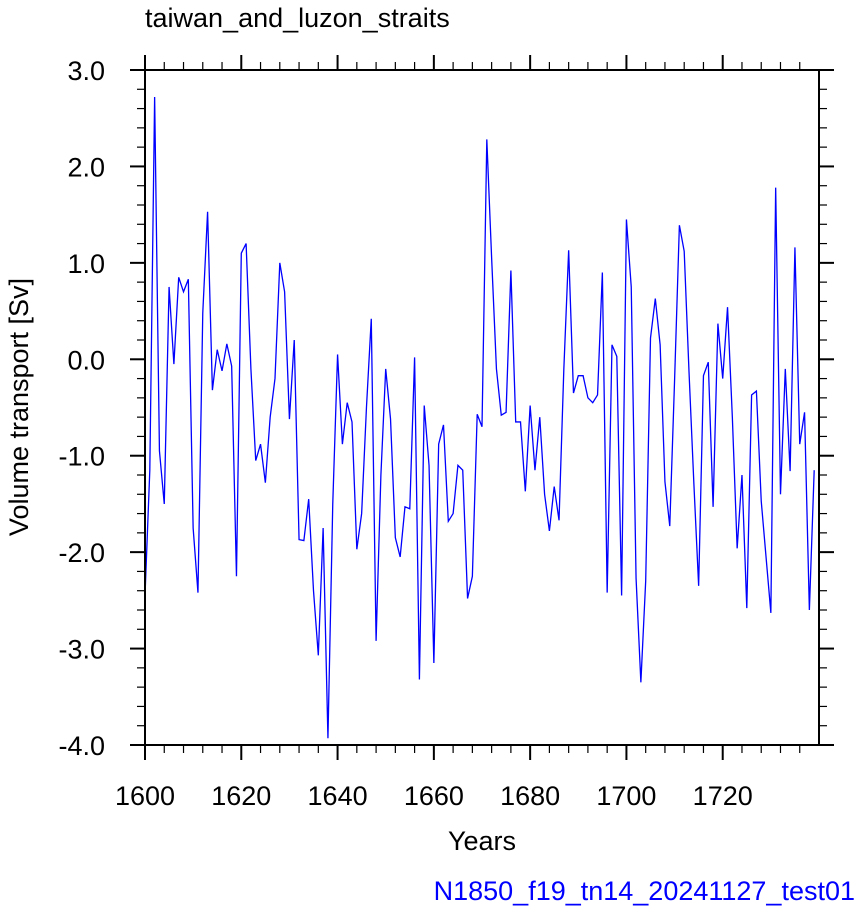  I want to click on y-tick-label: -4.0, so click(81, 746).